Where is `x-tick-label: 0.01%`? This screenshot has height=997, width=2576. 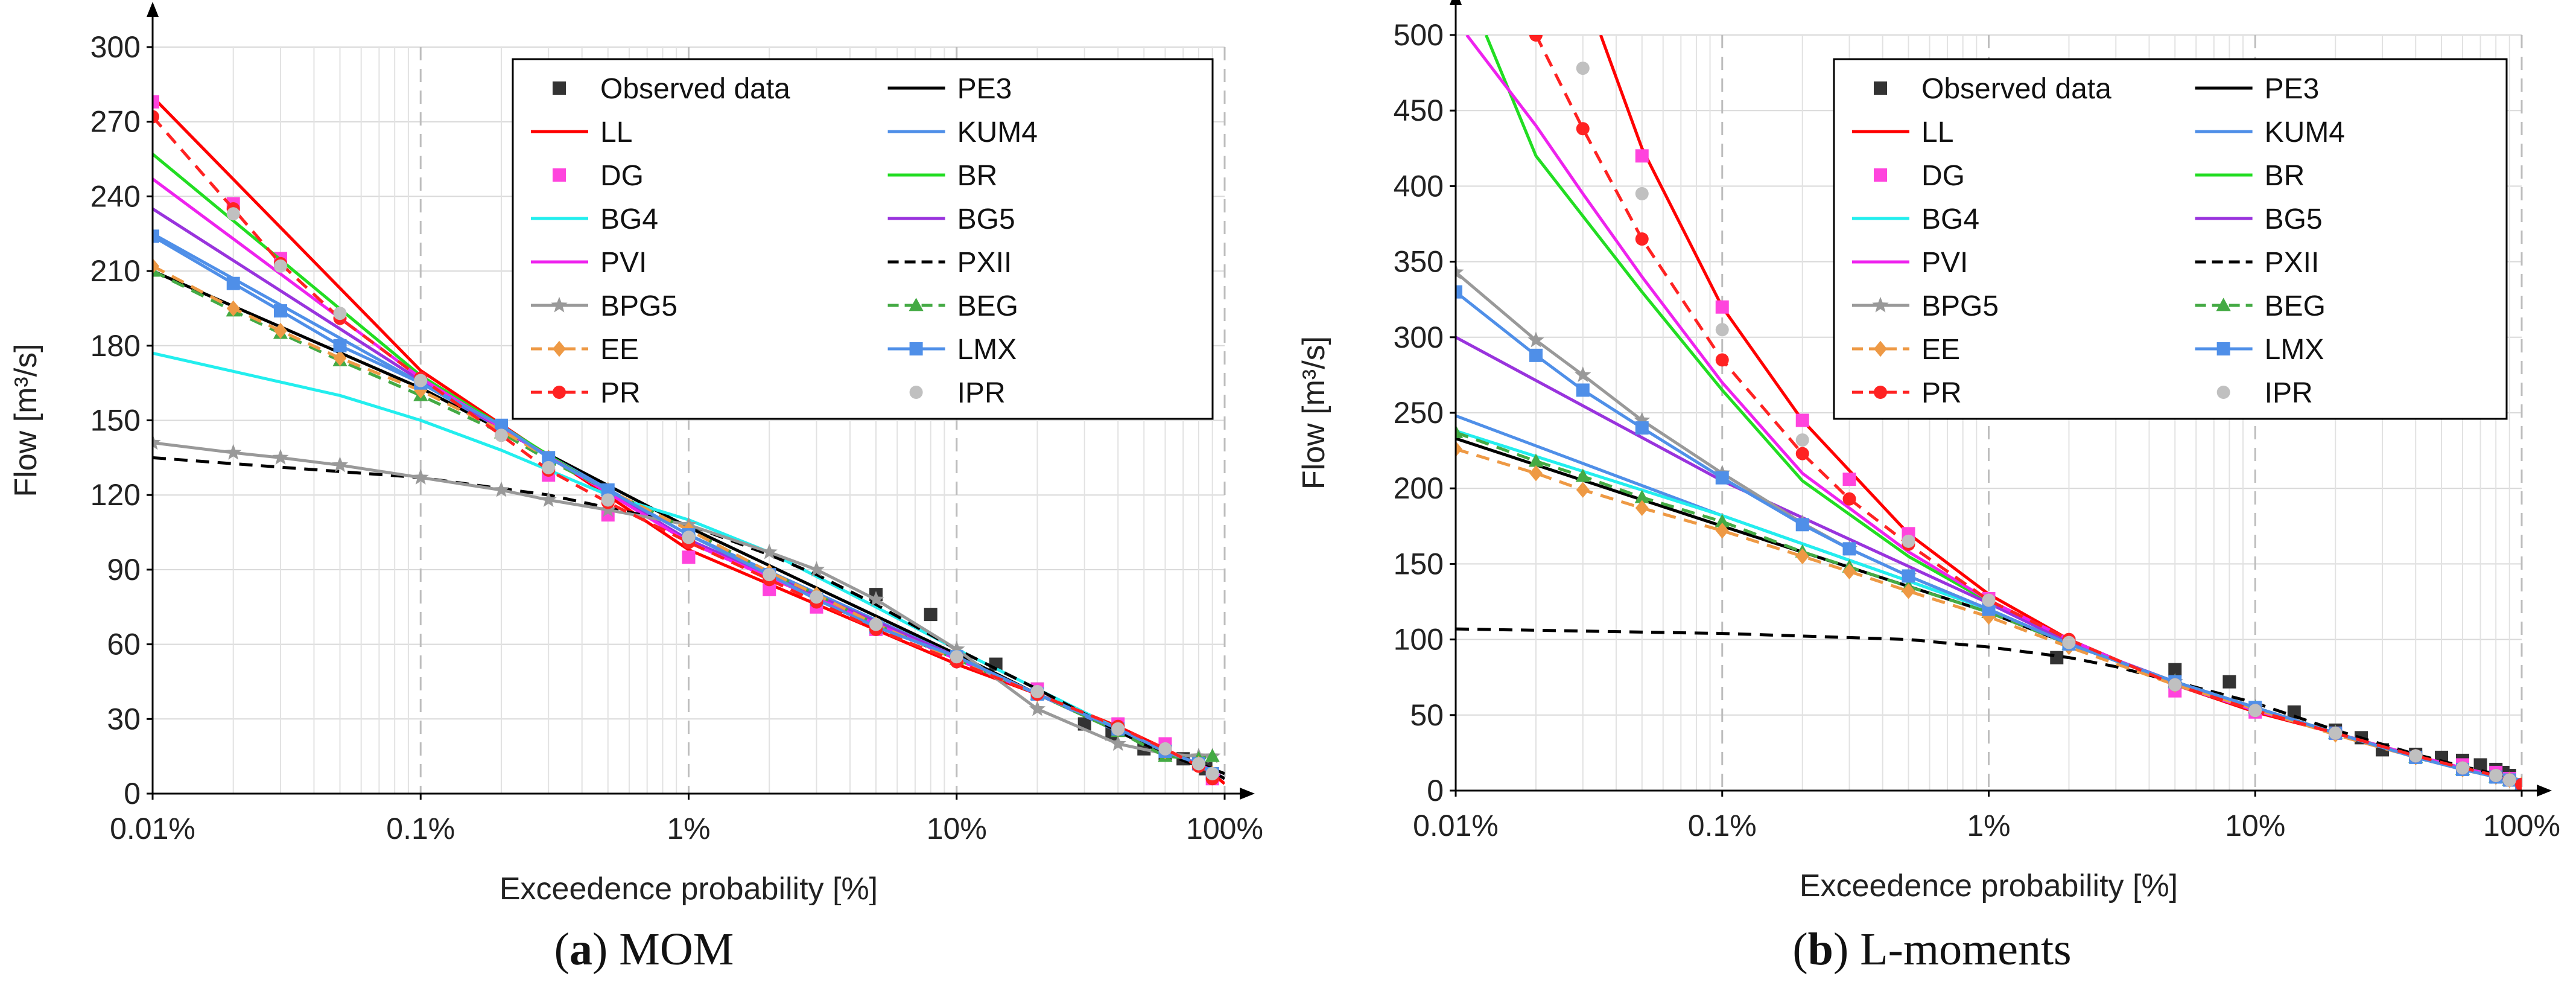
x-tick-label: 0.01% is located at coordinates (1456, 826).